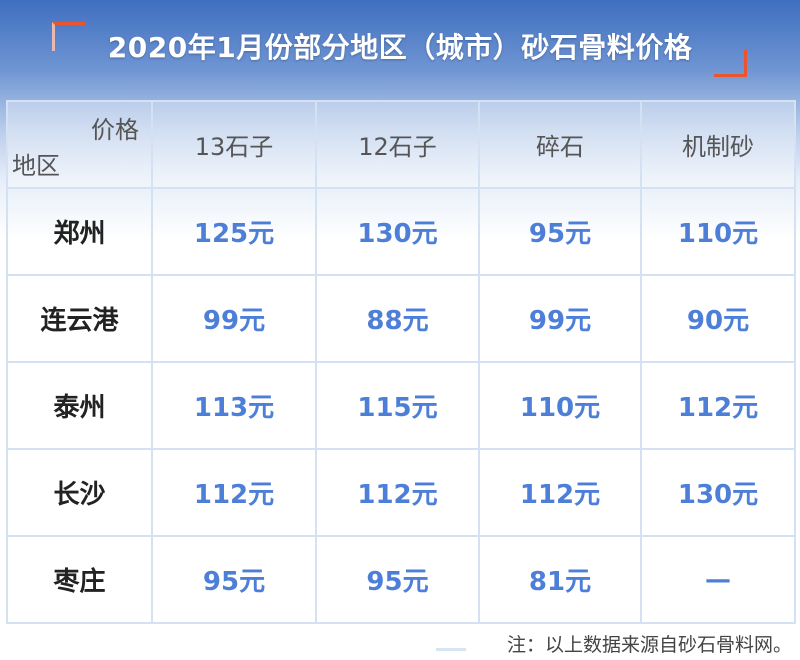 The height and width of the screenshot is (660, 800). I want to click on price-cell: —, so click(718, 579).